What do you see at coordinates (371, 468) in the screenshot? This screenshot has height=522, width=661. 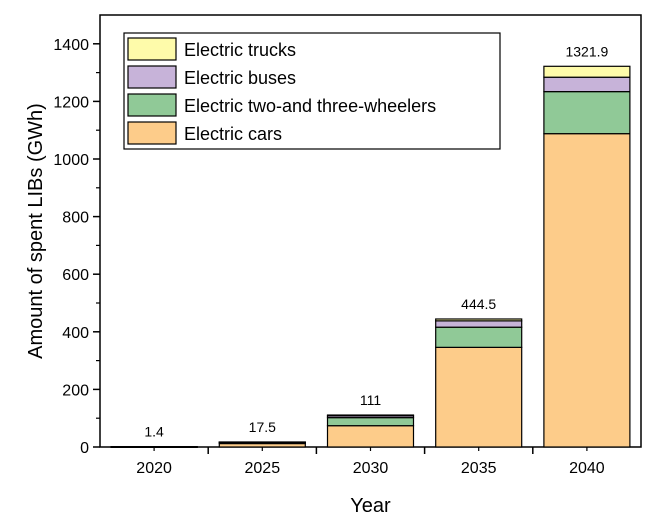 I see `x-tick-label: 2030` at bounding box center [371, 468].